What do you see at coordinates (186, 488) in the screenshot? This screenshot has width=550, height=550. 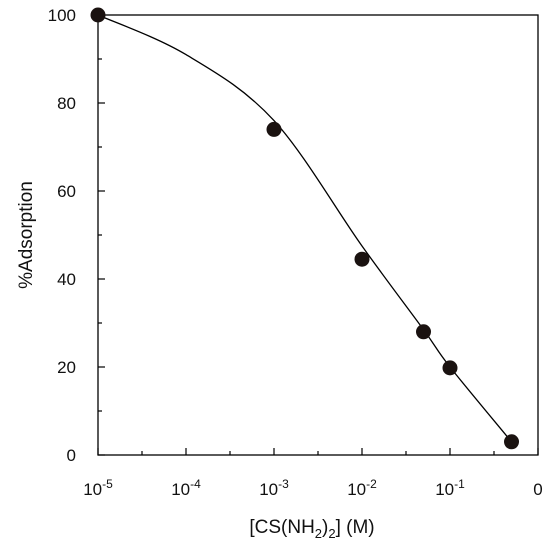 I see `x-tick-label: 10⁻⁴` at bounding box center [186, 488].